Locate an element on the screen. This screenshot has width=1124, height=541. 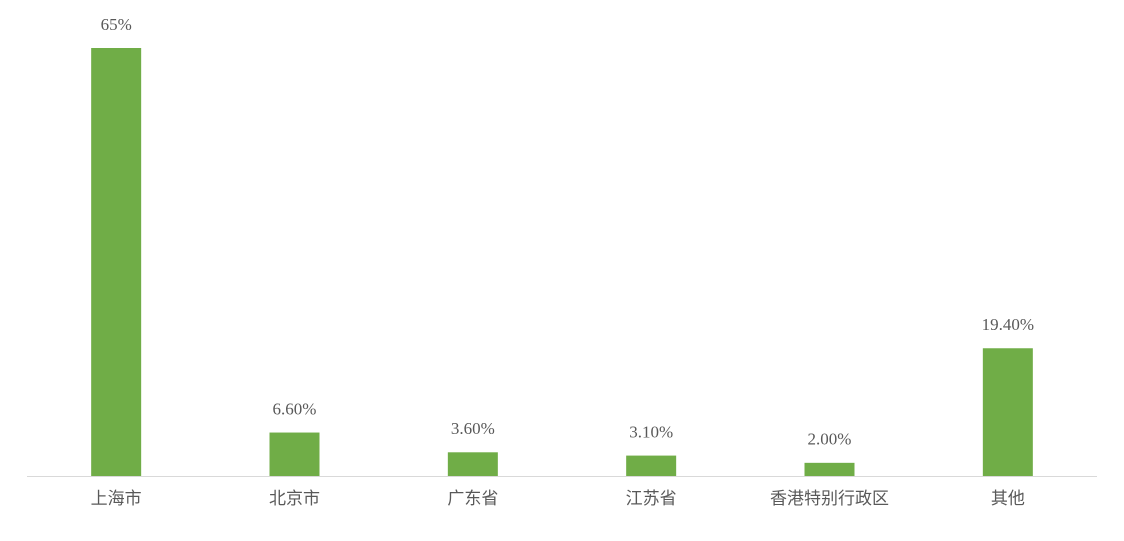
x-tick-label: 上海市 is located at coordinates (116, 498).